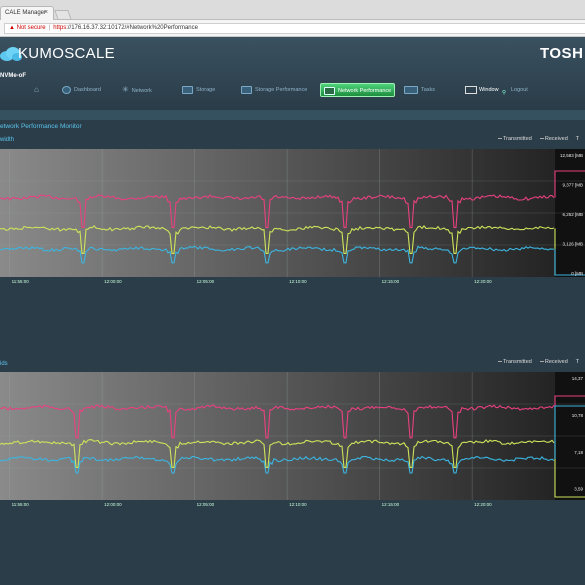 This screenshot has height=585, width=585. I want to click on value-label: 6,252 [MB, so click(572, 214).